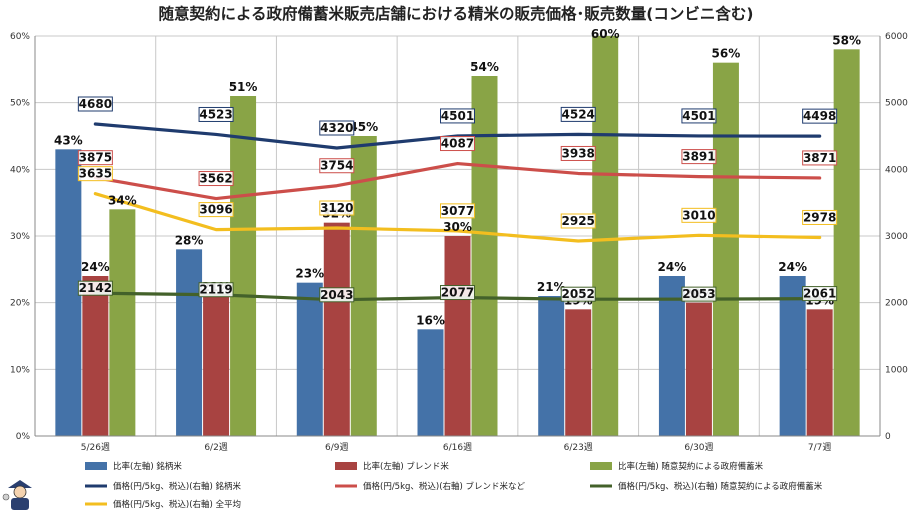 This screenshot has height=513, width=912. I want to click on bar-value-label: 16%, so click(430, 320).